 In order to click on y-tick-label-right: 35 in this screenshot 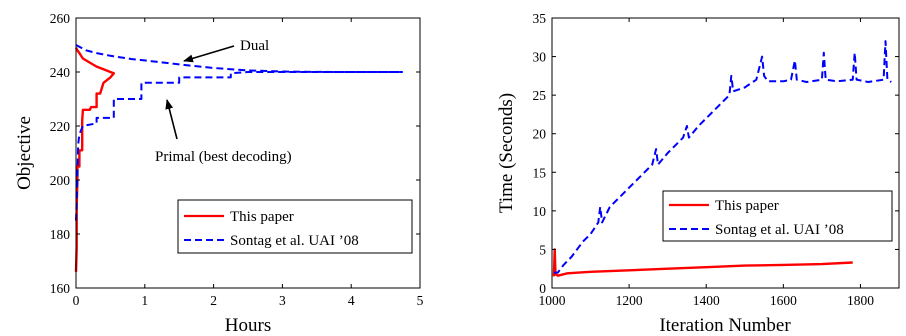, I will do `click(540, 18)`.